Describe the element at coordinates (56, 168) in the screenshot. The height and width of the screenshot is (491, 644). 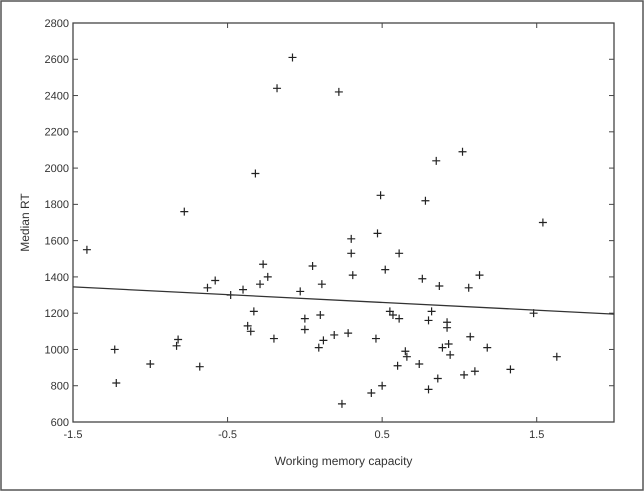
I see `y-tick-label: 2000` at that location.